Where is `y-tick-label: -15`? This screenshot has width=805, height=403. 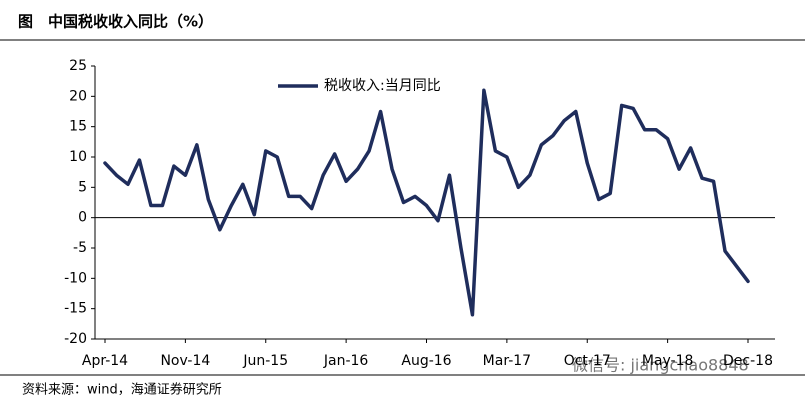
y-tick-label: -15 is located at coordinates (75, 309).